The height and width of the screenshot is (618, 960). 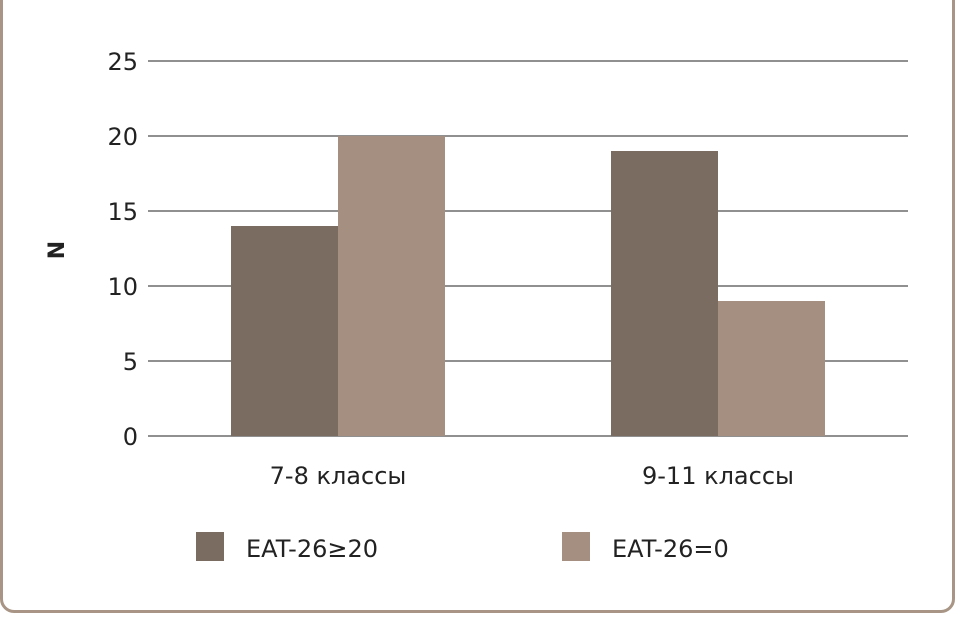 I want to click on x-tick-label: 9-11 классы, so click(x=718, y=476).